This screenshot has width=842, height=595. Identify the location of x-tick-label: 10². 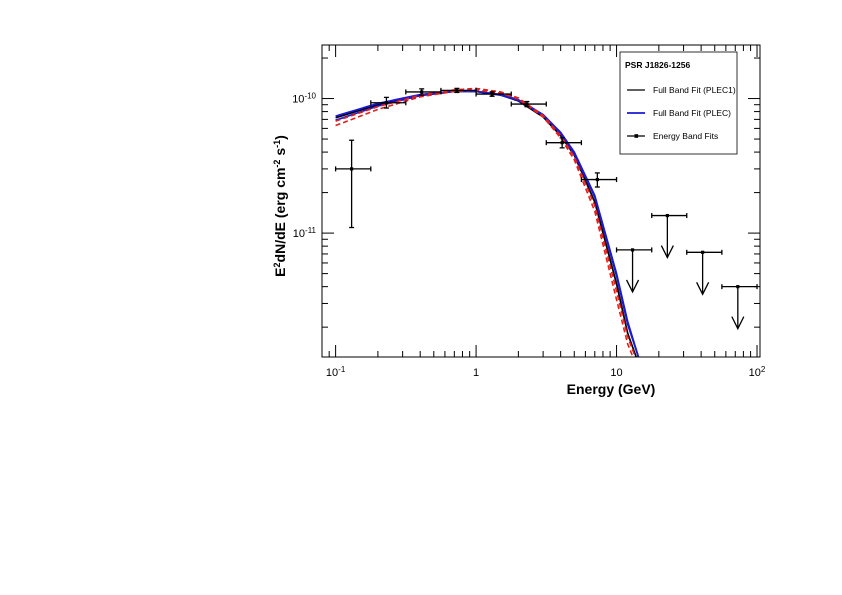
(757, 372).